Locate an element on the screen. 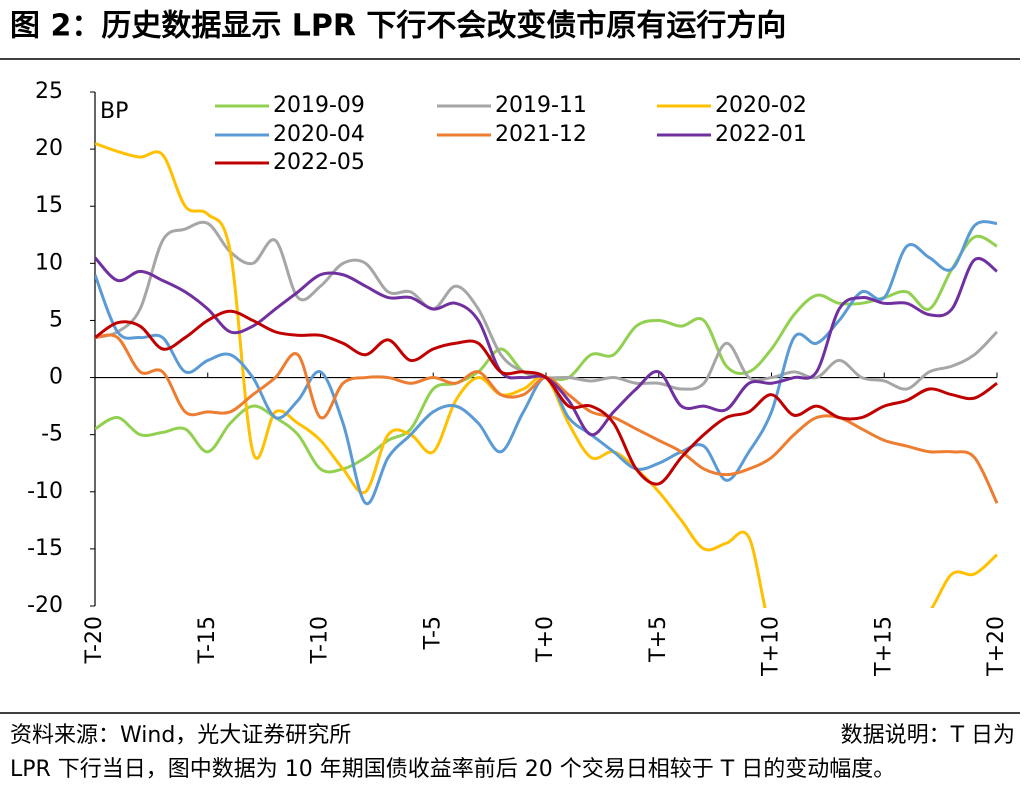 The height and width of the screenshot is (792, 1029). y-tick-label: -15 is located at coordinates (45, 548).